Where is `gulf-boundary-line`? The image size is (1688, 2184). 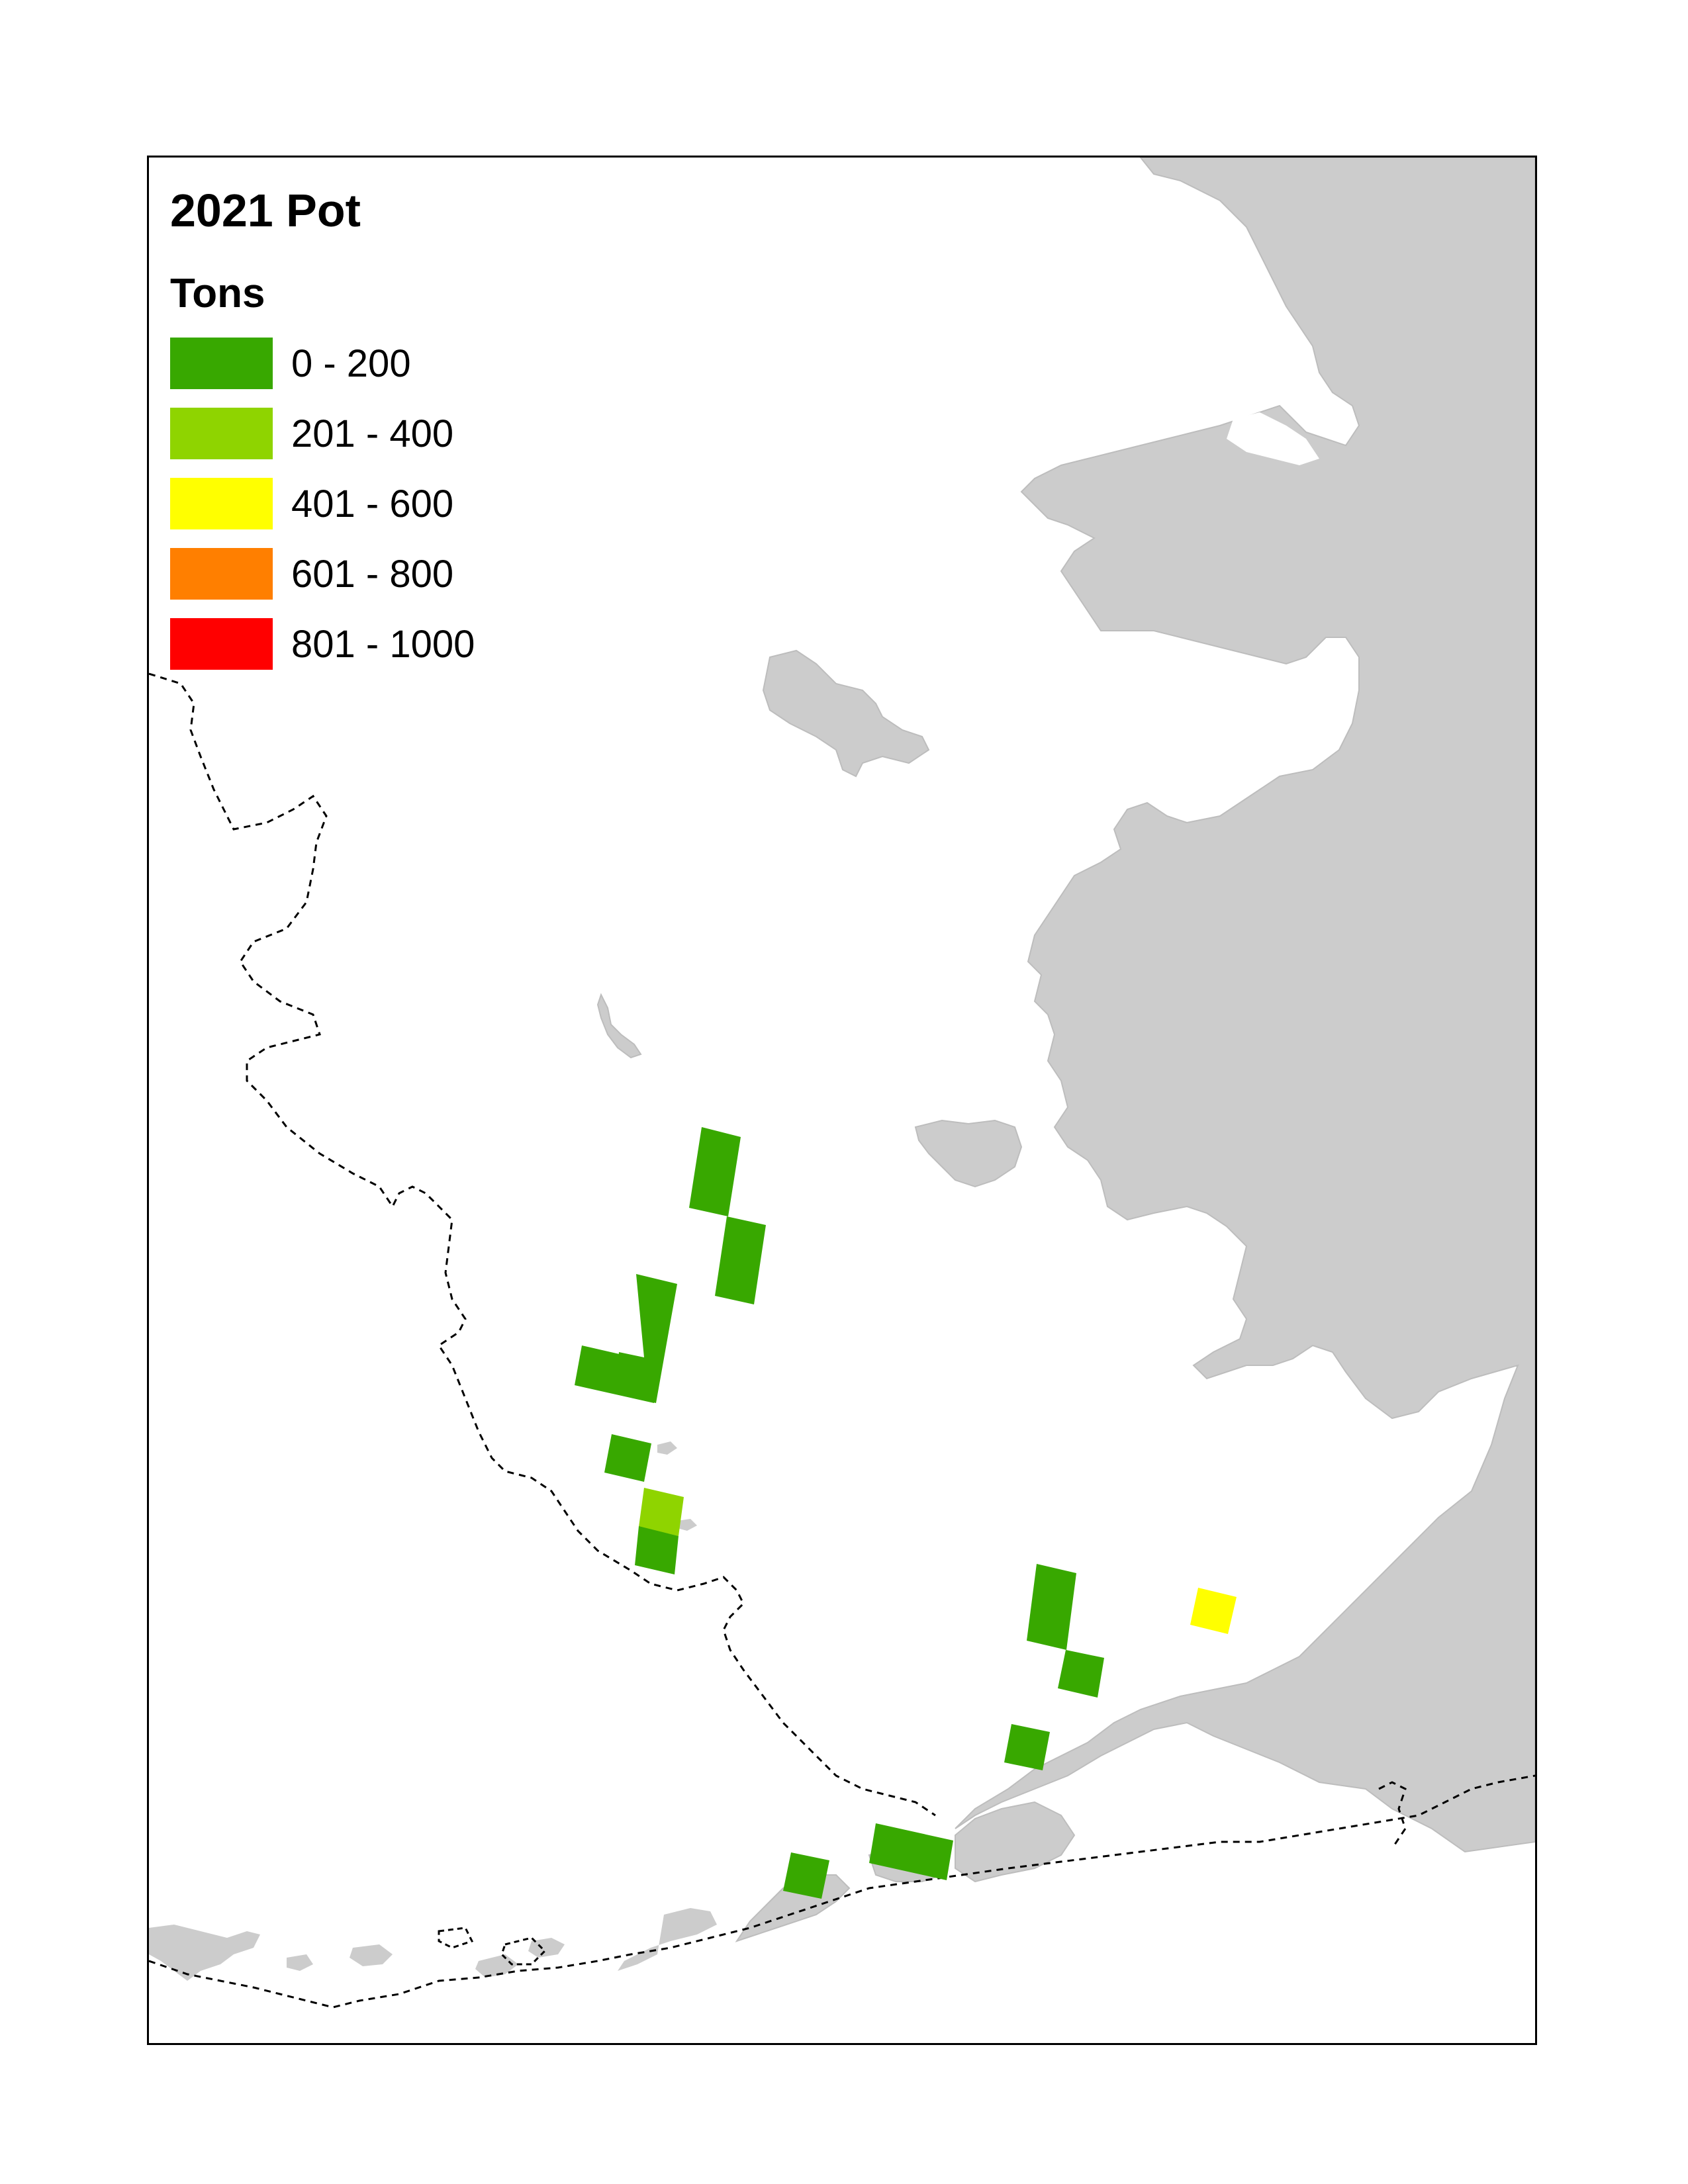
gulf-boundary-line is located at coordinates (1392, 1815).